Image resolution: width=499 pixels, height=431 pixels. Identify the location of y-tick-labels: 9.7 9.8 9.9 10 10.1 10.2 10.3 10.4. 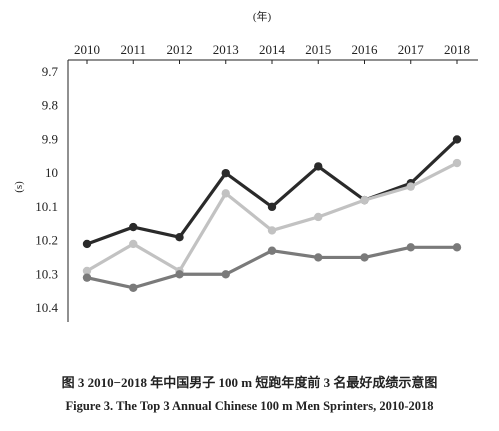
(46, 189).